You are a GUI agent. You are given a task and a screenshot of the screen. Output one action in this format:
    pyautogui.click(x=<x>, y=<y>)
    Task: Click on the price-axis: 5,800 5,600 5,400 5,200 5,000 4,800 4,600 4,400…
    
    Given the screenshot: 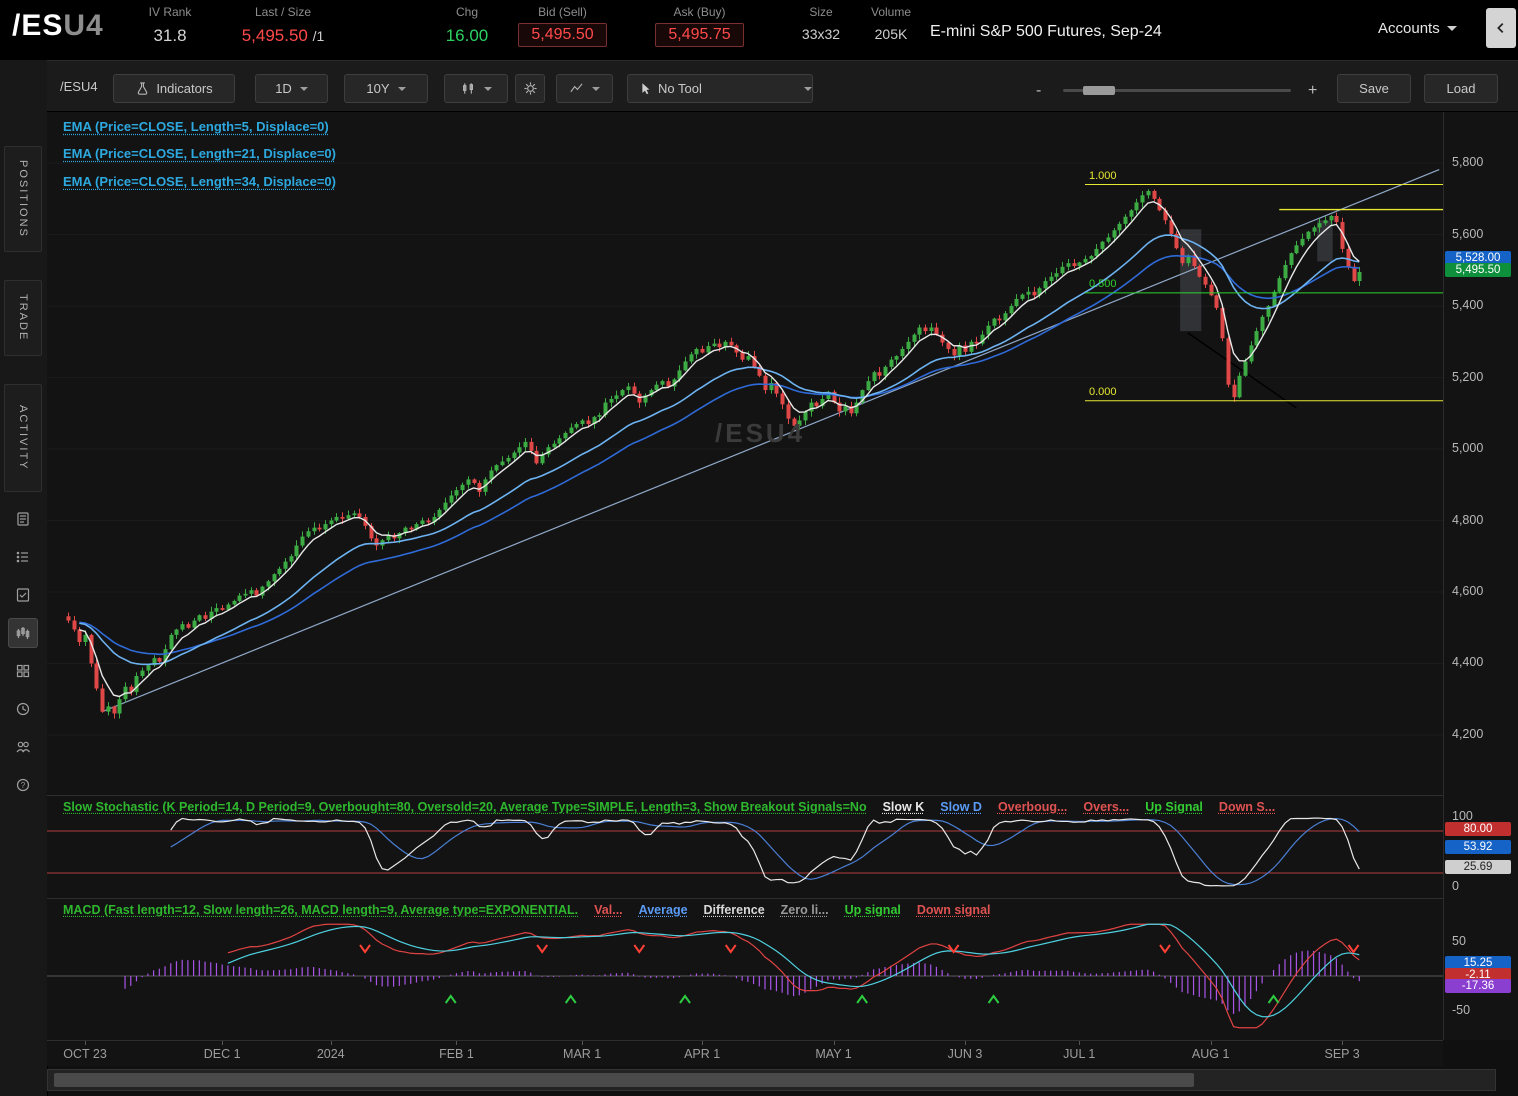 What is the action you would take?
    pyautogui.click(x=1480, y=453)
    